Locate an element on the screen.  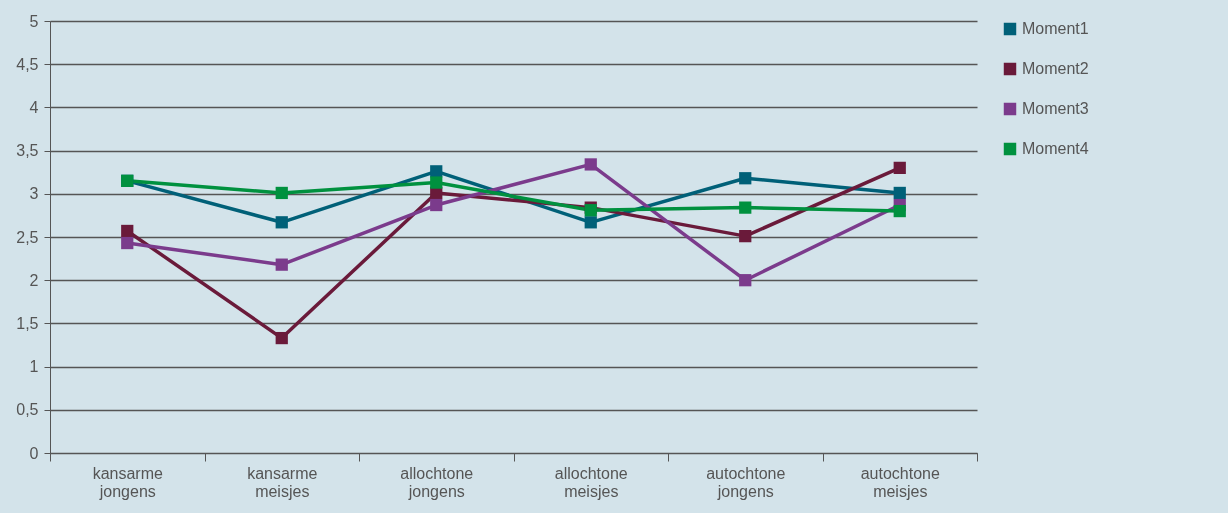
legend-label: Moment2 is located at coordinates (1055, 68).